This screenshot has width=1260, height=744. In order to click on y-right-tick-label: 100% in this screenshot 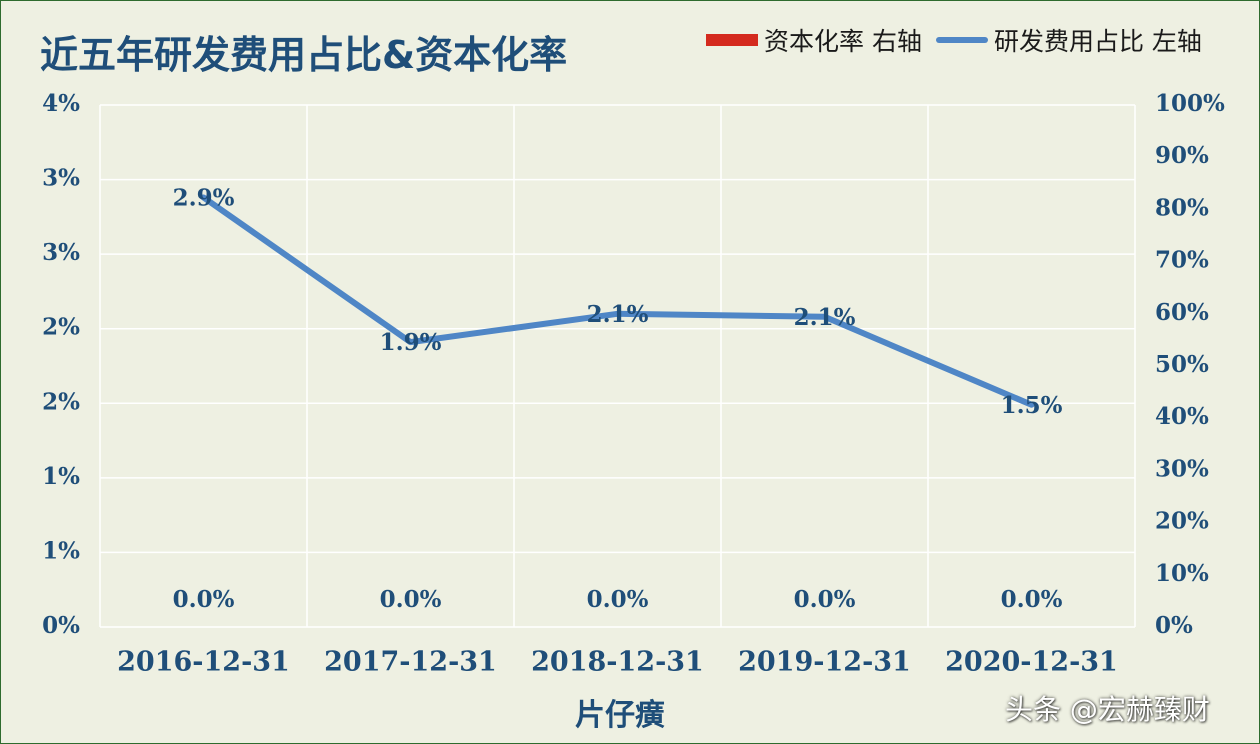, I will do `click(1190, 103)`.